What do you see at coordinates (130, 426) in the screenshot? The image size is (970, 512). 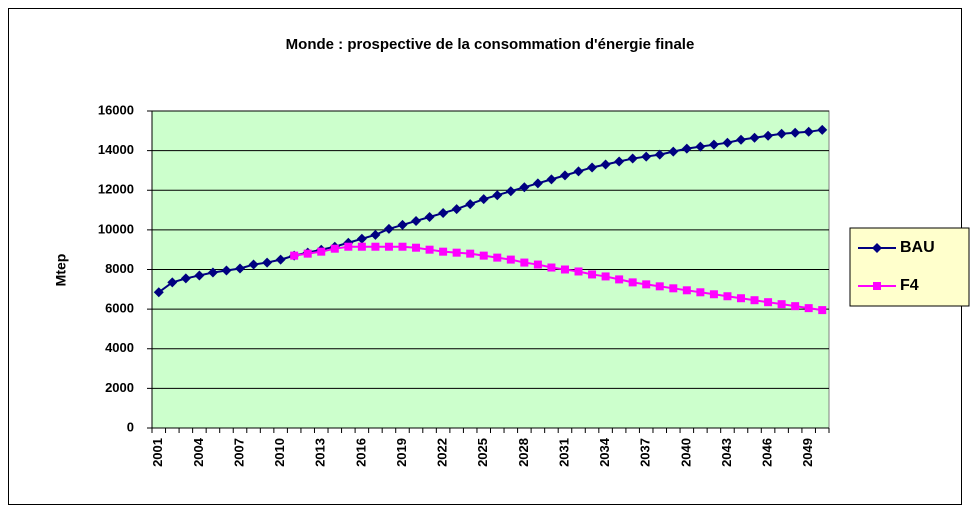 I see `y-tick-label: 0` at bounding box center [130, 426].